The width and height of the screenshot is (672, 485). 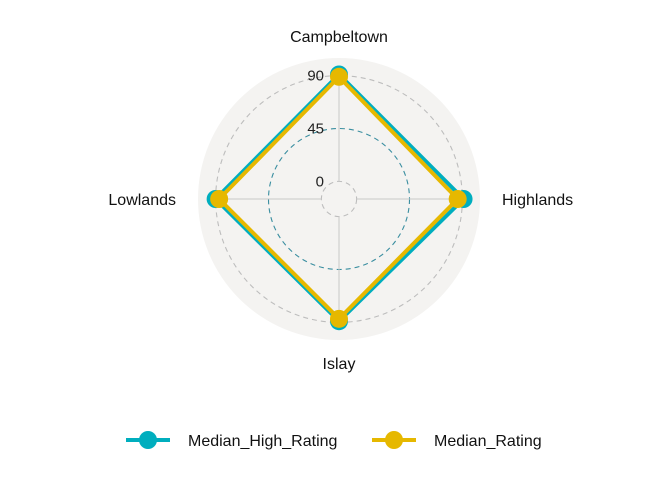 What do you see at coordinates (457, 199) in the screenshot?
I see `series-1-point-highlands` at bounding box center [457, 199].